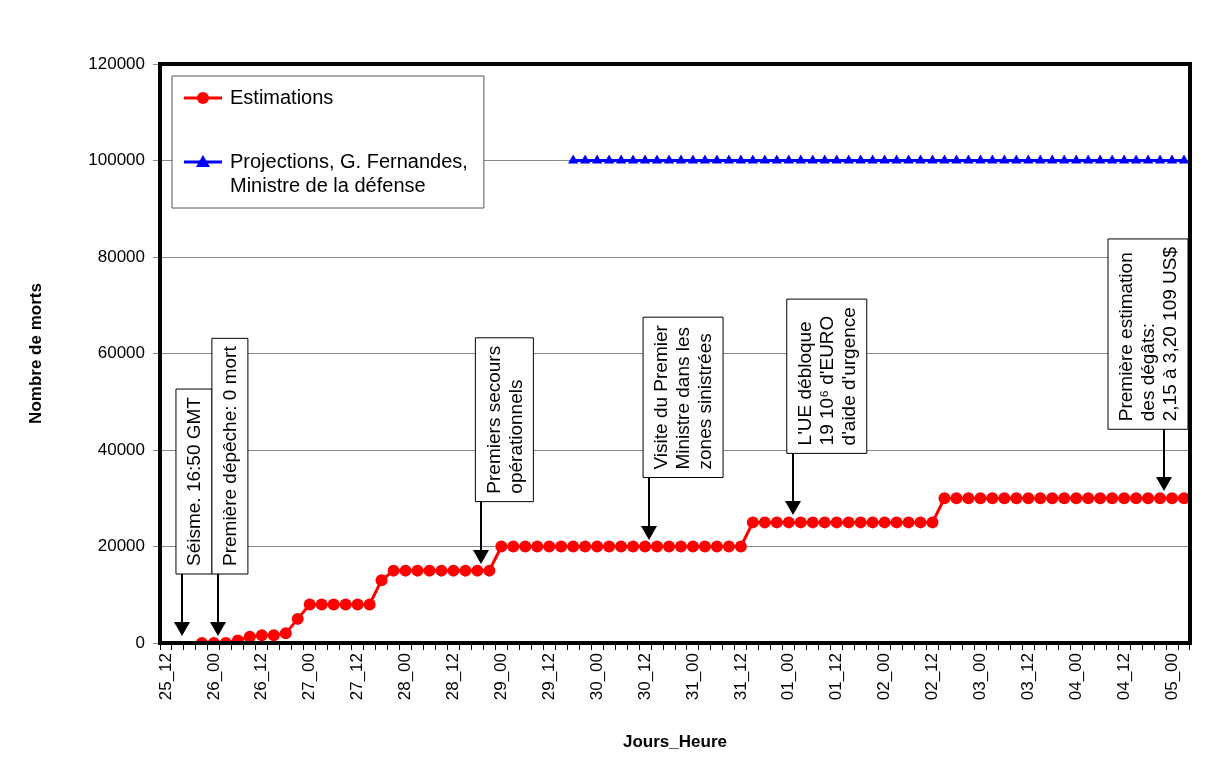  What do you see at coordinates (453, 677) in the screenshot?
I see `x-tick-label: 28_12` at bounding box center [453, 677].